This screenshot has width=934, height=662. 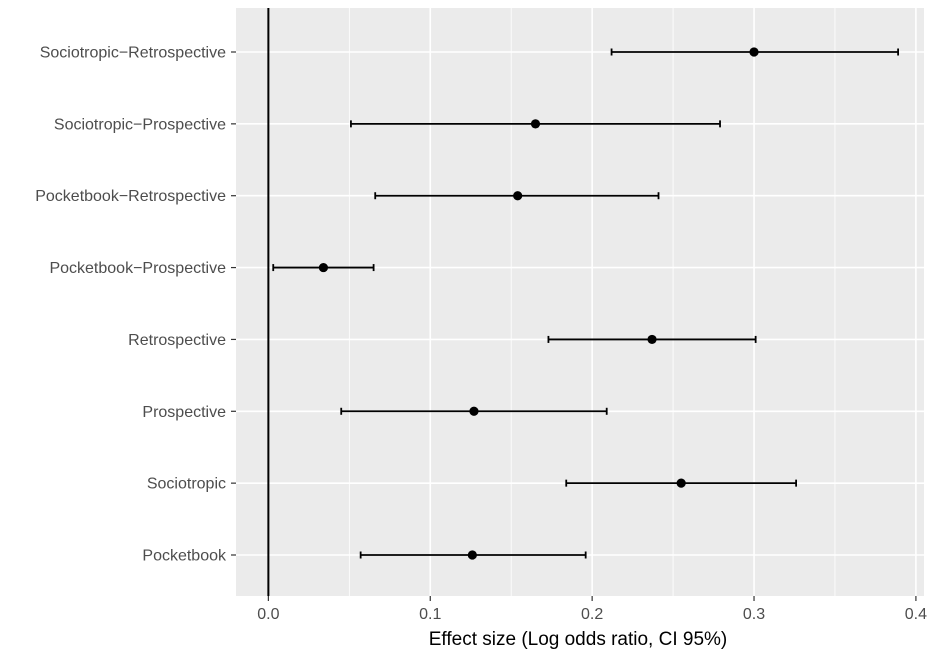 I want to click on x-axis-title: Effect size (Log odds ratio, CI 95%), so click(x=578, y=639).